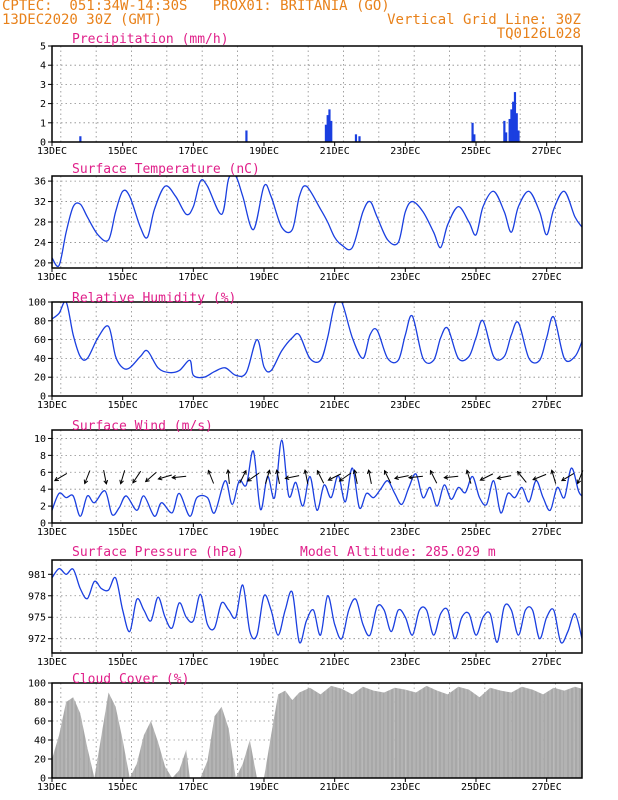 The height and width of the screenshot is (800, 618). I want to click on header-code: TQ0126L028, so click(538, 34).